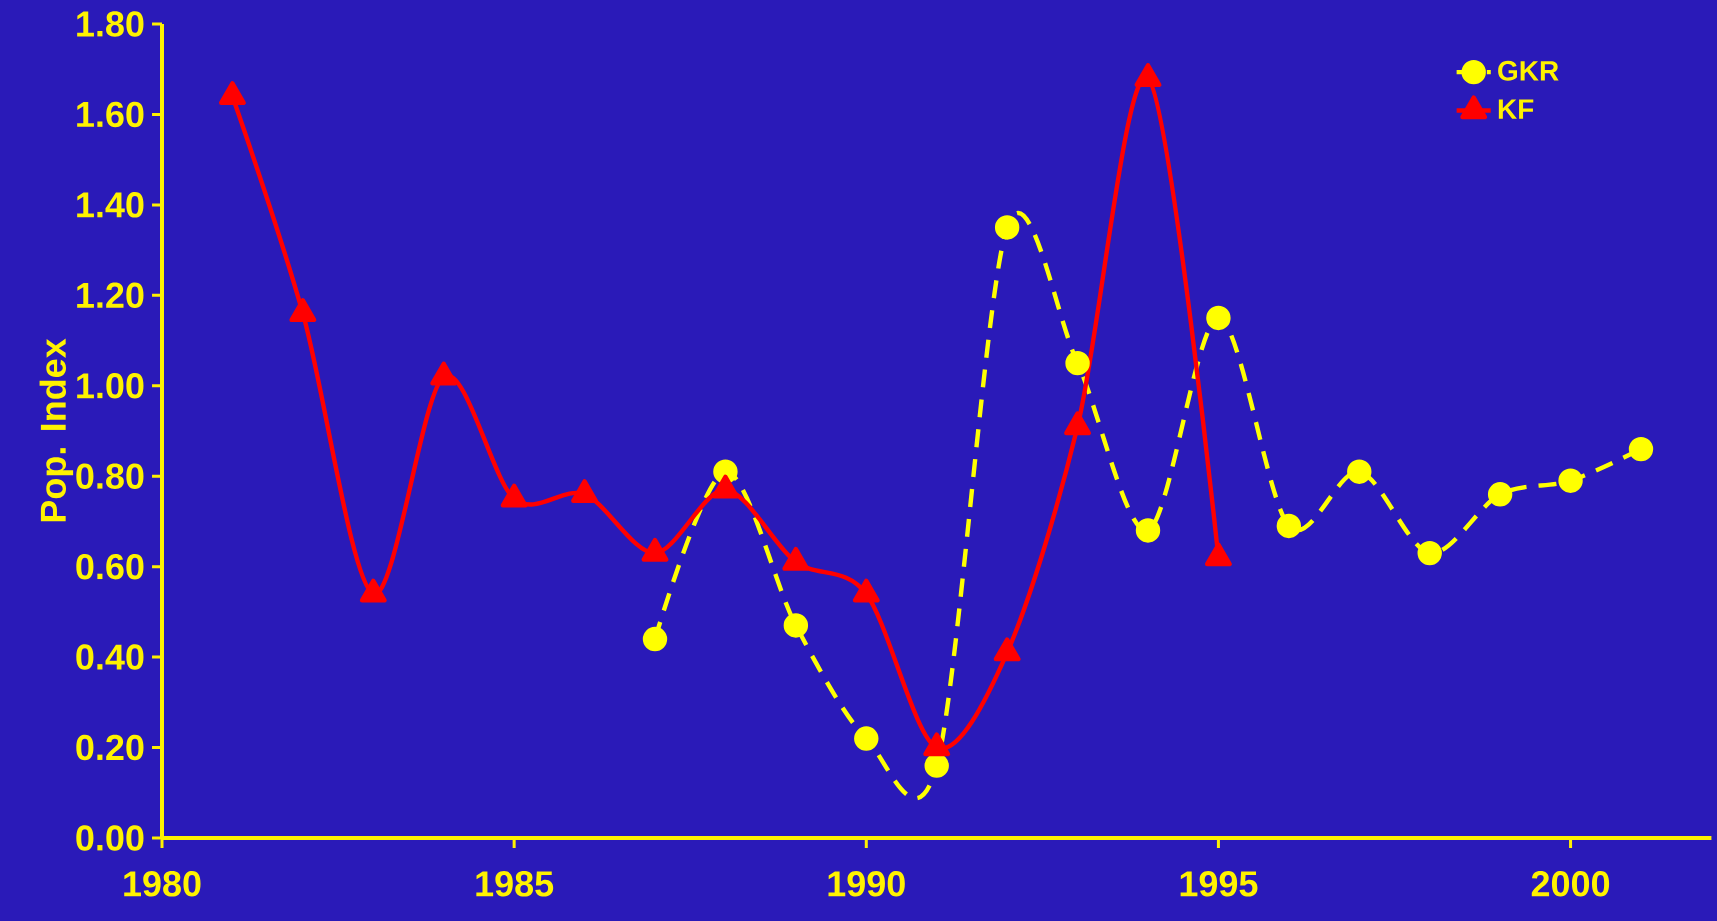  I want to click on x-tick-label: 1980, so click(162, 884).